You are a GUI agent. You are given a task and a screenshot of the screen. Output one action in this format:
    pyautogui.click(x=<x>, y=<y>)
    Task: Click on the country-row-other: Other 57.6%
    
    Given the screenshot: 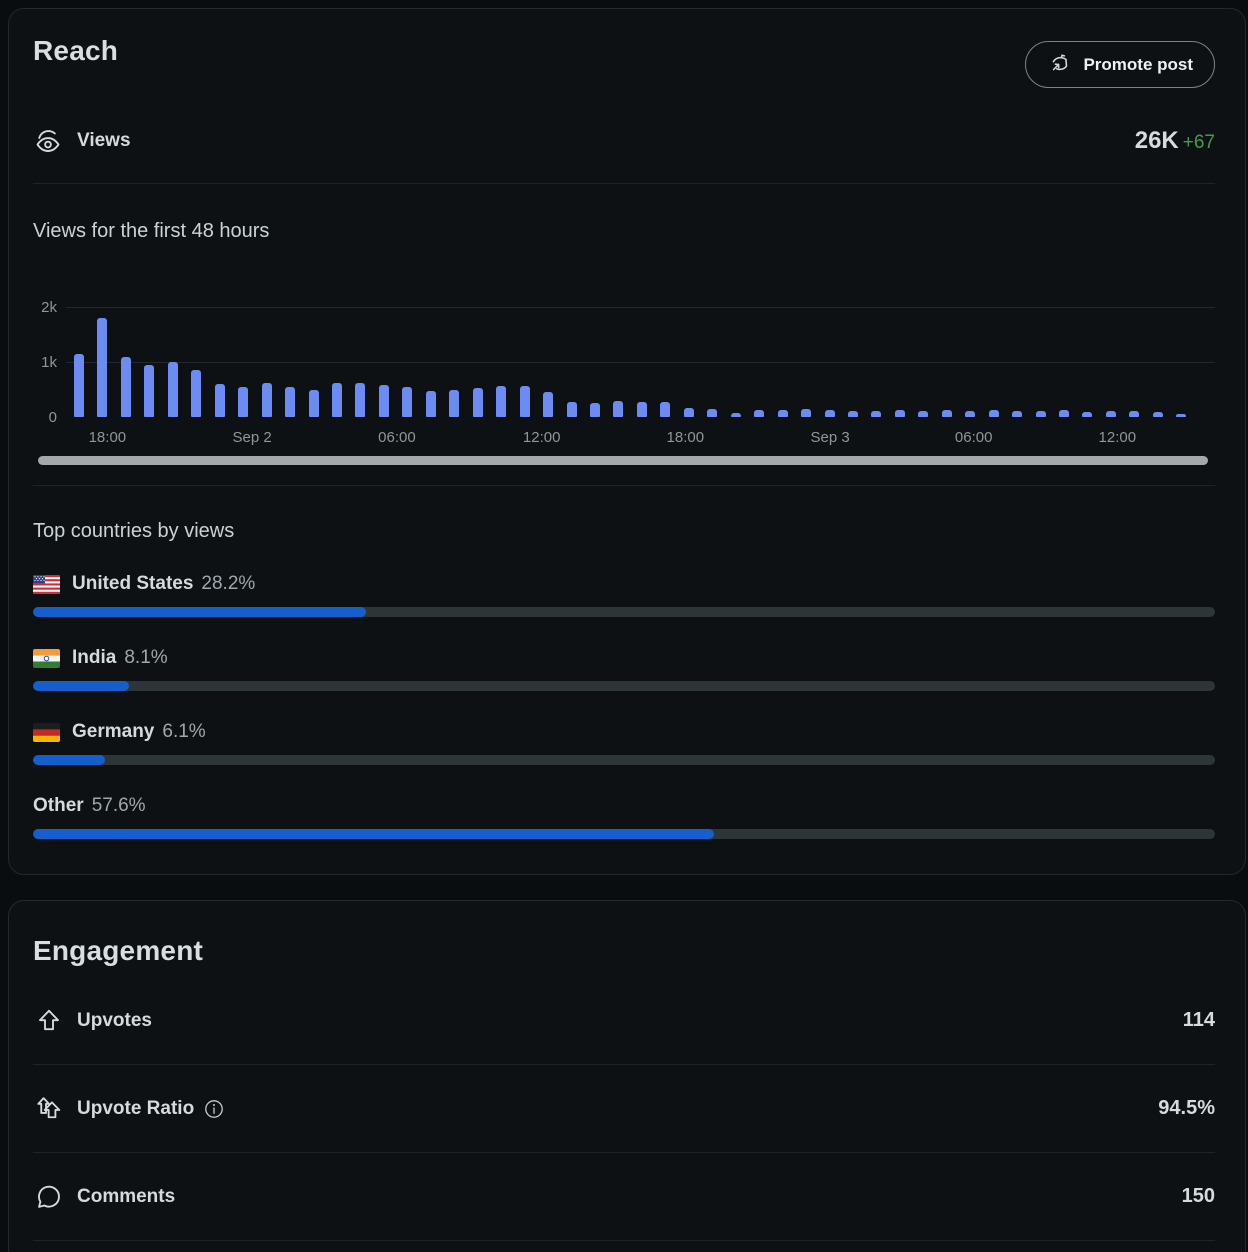 What is the action you would take?
    pyautogui.click(x=624, y=816)
    